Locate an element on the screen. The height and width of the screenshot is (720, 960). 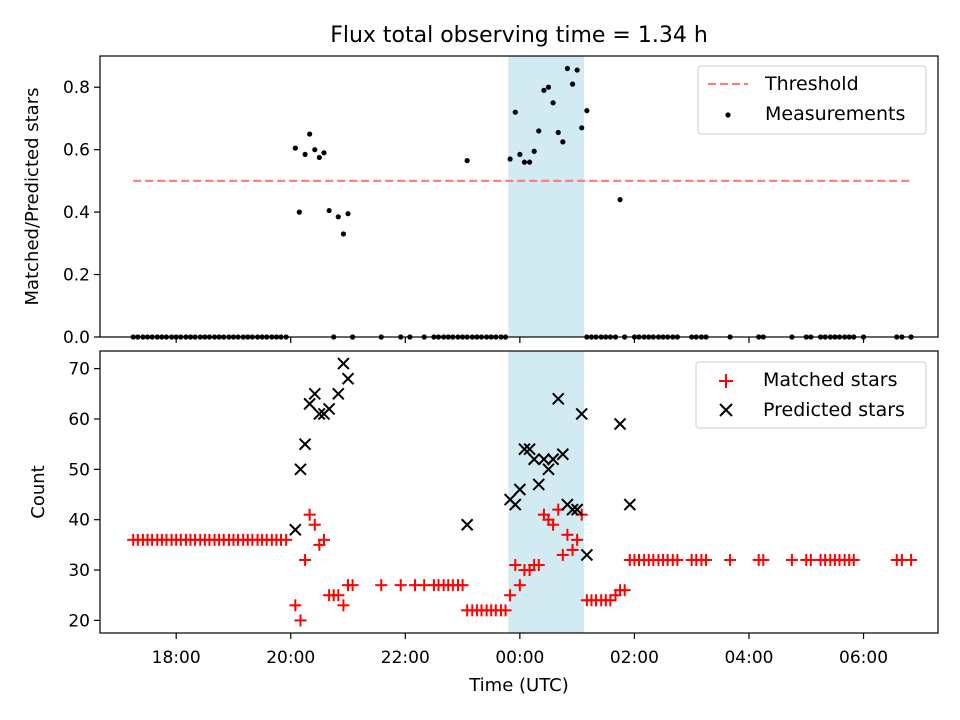
x-tick-label: 18:00 is located at coordinates (176, 658).